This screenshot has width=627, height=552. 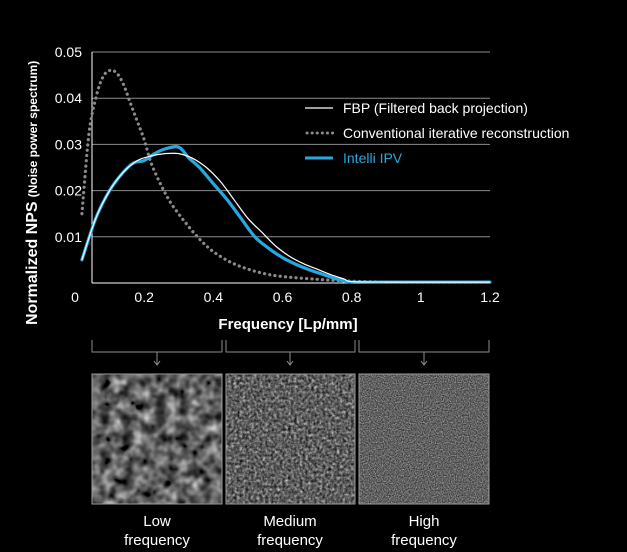 I want to click on x-tick-labels: 0 0.2 0.4 0.6 0.8 1 1.2, so click(x=285, y=297).